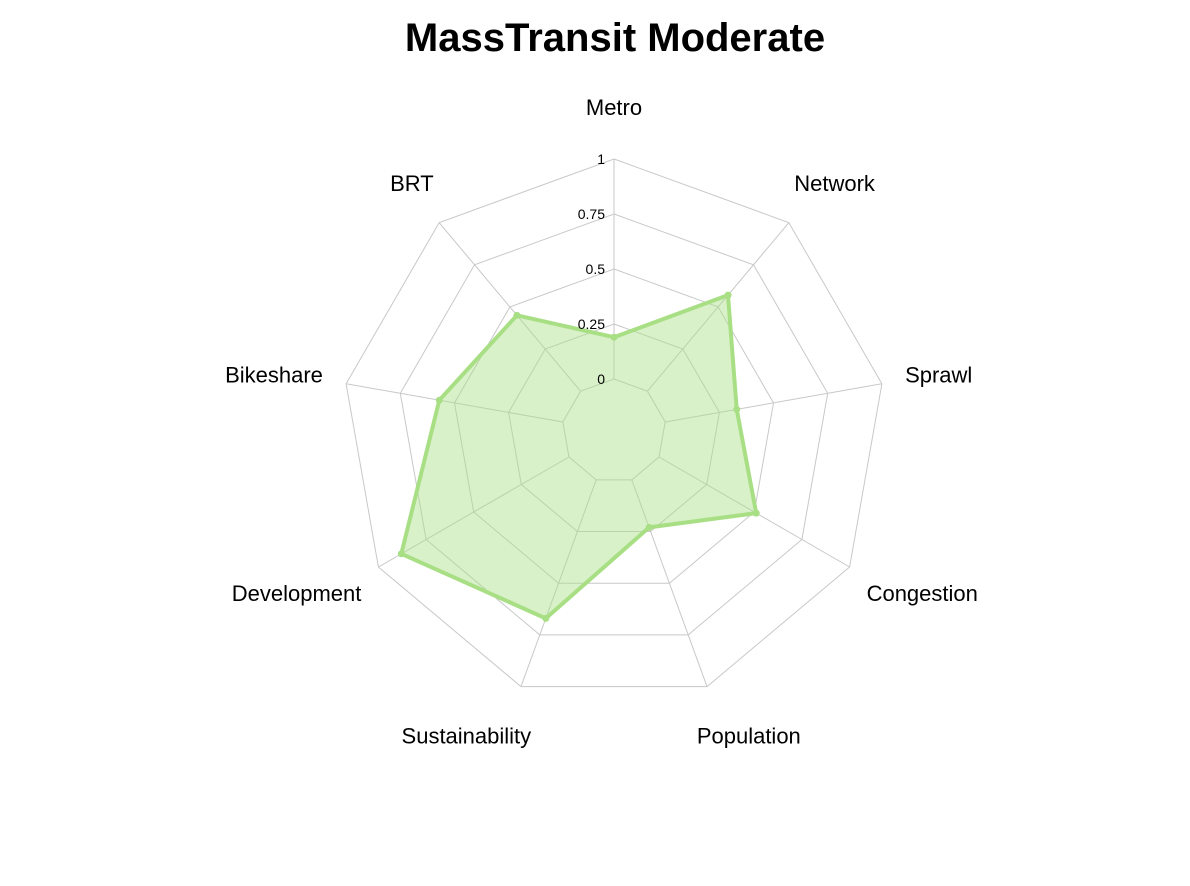 This screenshot has width=1190, height=886. Describe the element at coordinates (835, 183) in the screenshot. I see `category-label: Network` at that location.